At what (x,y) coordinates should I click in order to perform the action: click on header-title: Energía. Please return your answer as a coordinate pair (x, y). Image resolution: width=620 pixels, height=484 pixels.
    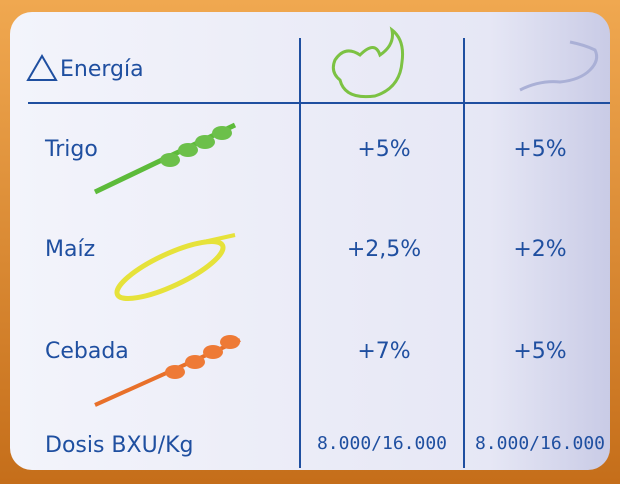
    Looking at the image, I should click on (102, 69).